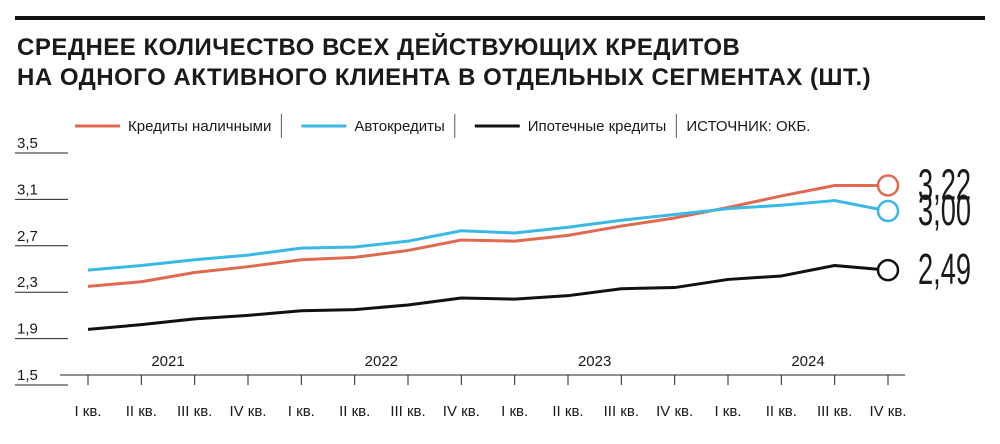 The image size is (1000, 444). What do you see at coordinates (199, 126) in the screenshot?
I see `legend-label: Кредиты наличными` at bounding box center [199, 126].